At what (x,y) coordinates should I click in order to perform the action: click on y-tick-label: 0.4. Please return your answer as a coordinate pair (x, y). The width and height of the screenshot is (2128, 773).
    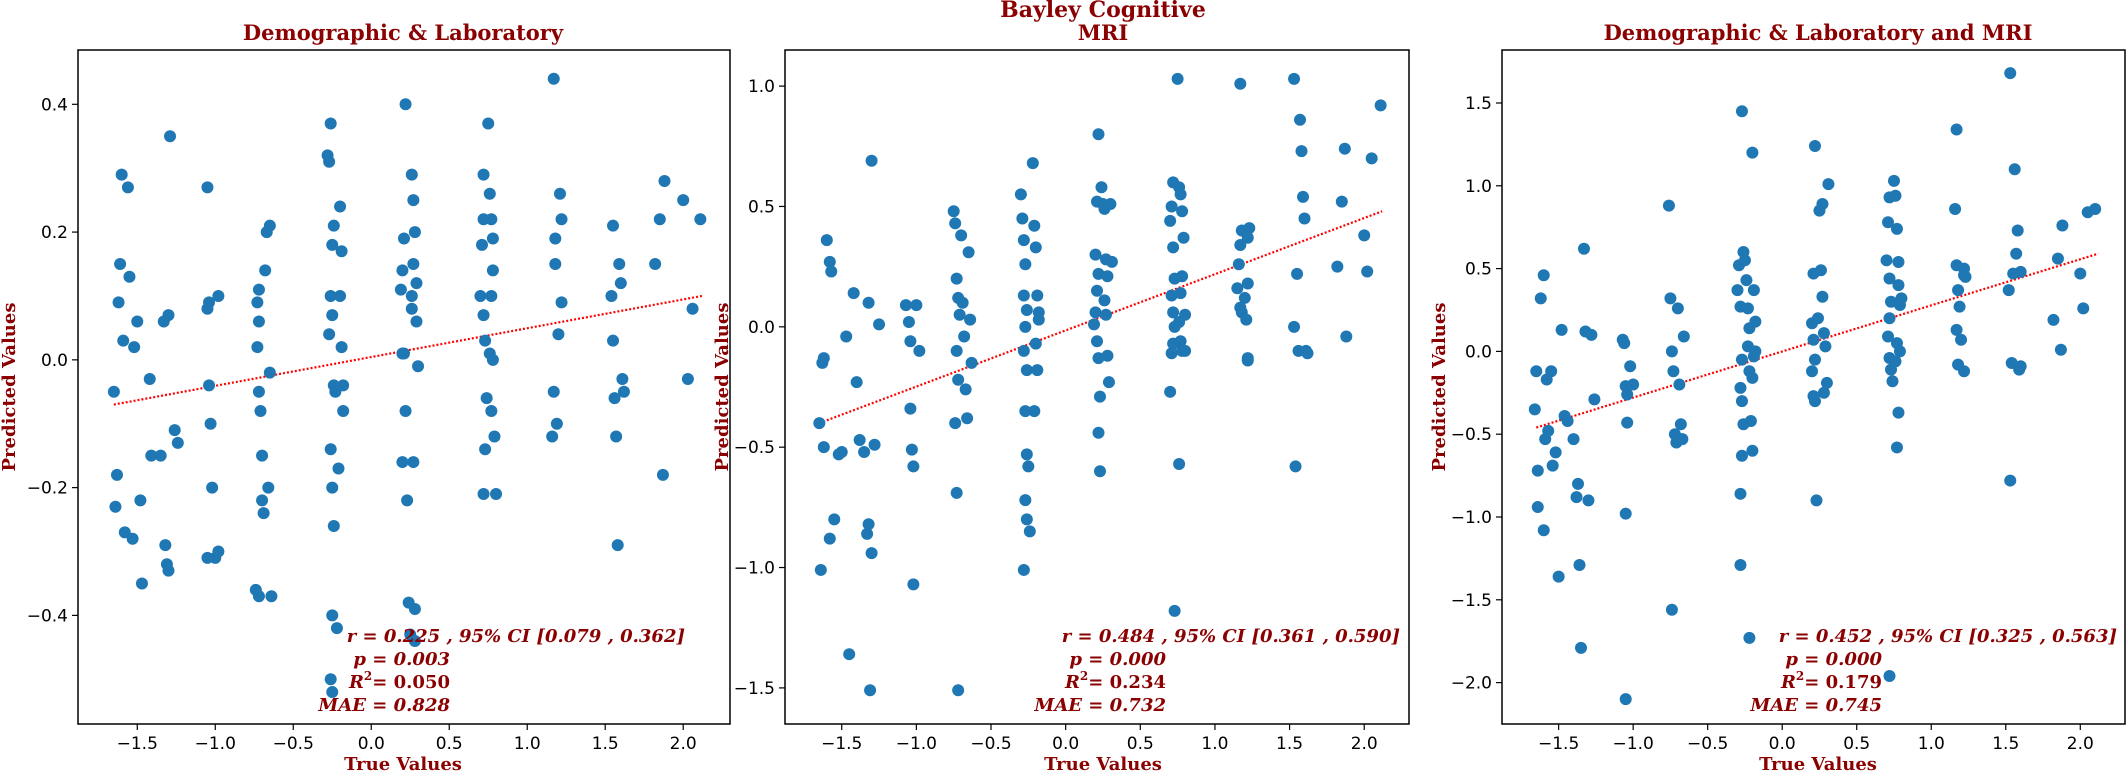
    Looking at the image, I should click on (54, 105).